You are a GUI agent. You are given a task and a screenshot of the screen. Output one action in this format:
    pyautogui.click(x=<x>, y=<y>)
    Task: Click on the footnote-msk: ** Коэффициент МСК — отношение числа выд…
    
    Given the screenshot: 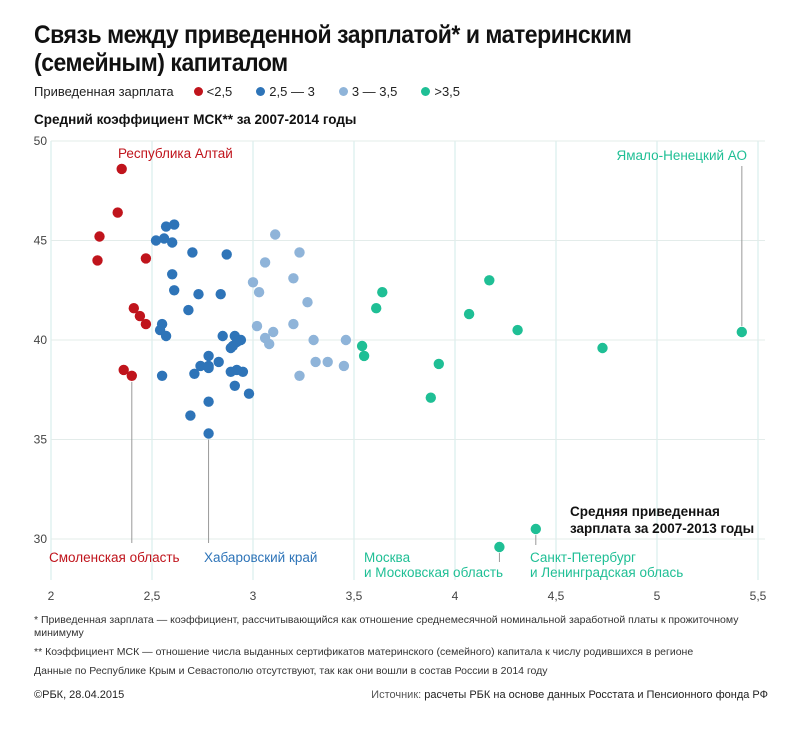 What is the action you would take?
    pyautogui.click(x=364, y=652)
    